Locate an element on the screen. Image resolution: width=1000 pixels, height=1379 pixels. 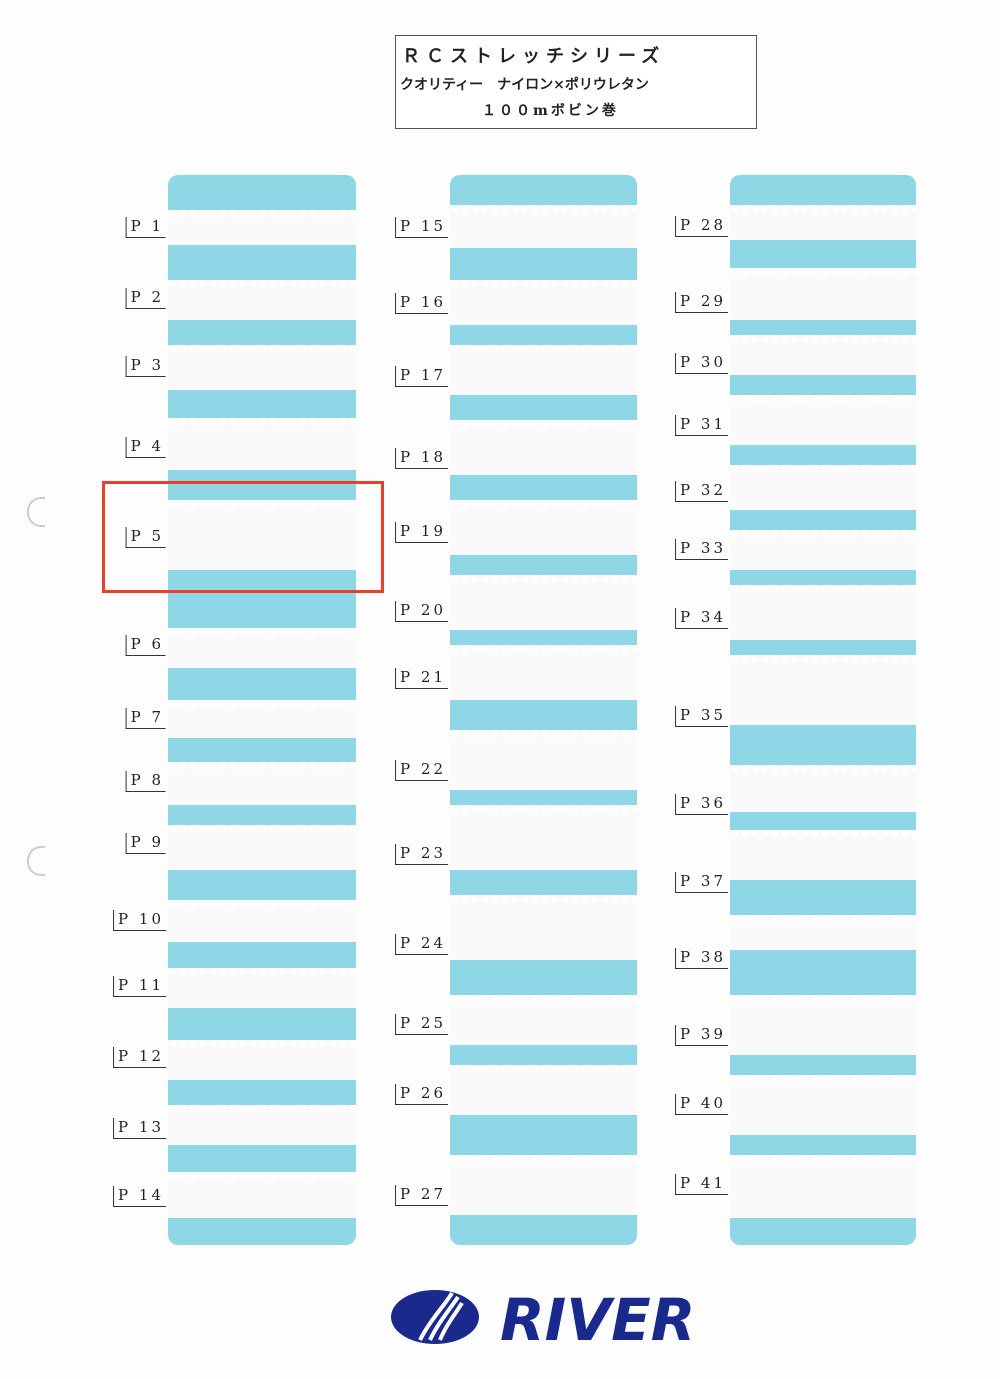
sample-label: P 32 is located at coordinates (701, 491).